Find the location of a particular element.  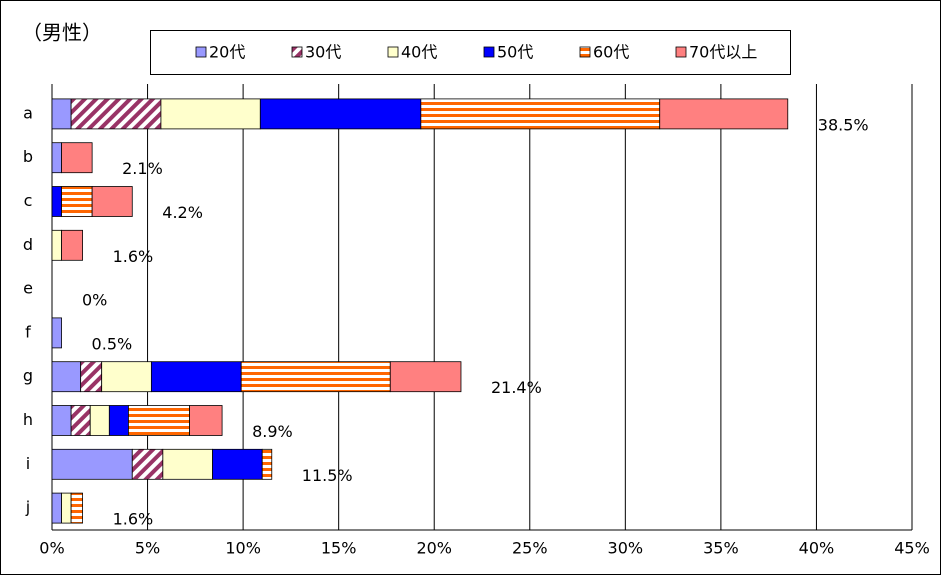

total-label: 4.2% is located at coordinates (182, 212).